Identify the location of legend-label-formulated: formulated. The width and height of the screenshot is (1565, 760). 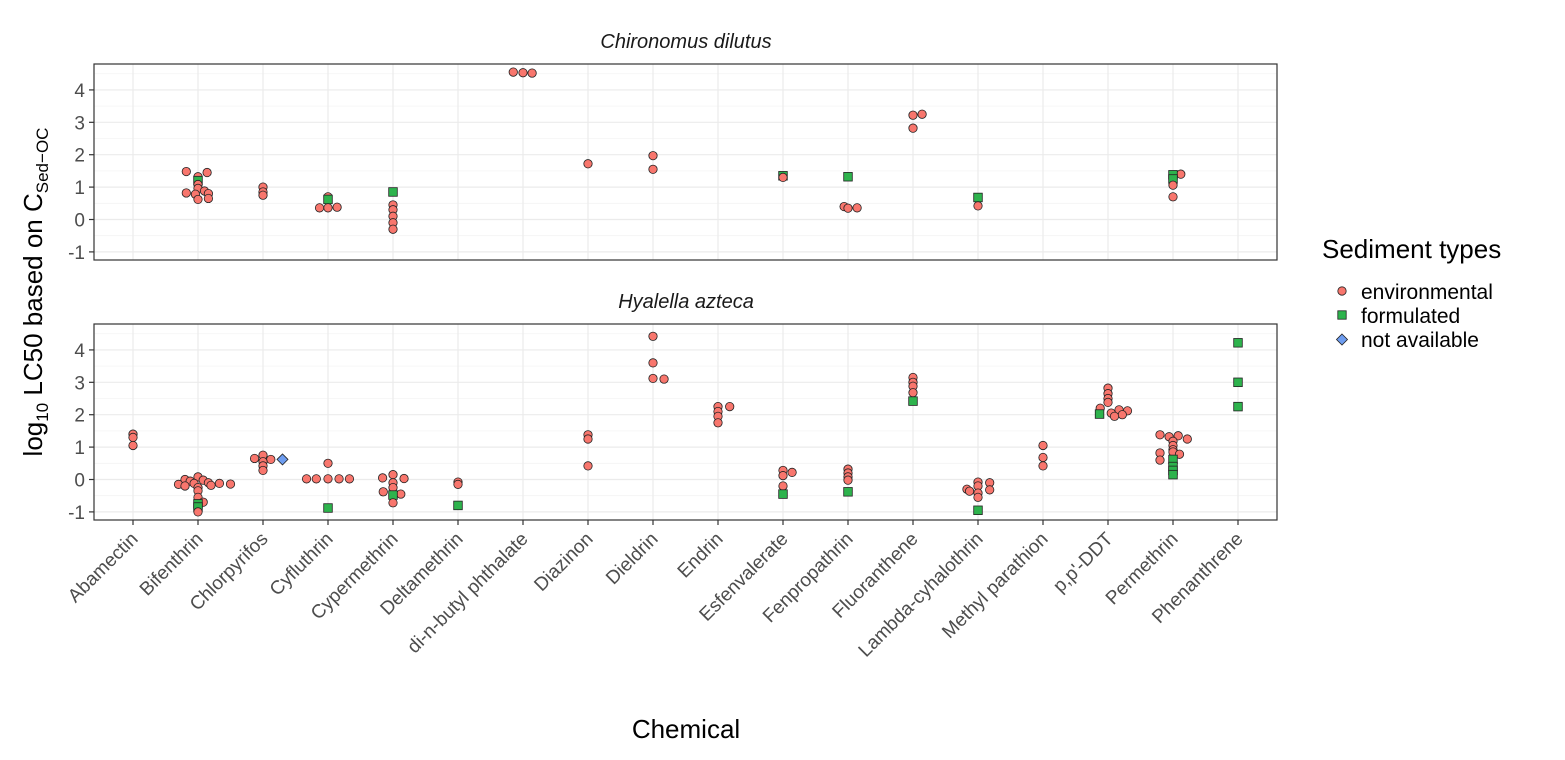
(1410, 316).